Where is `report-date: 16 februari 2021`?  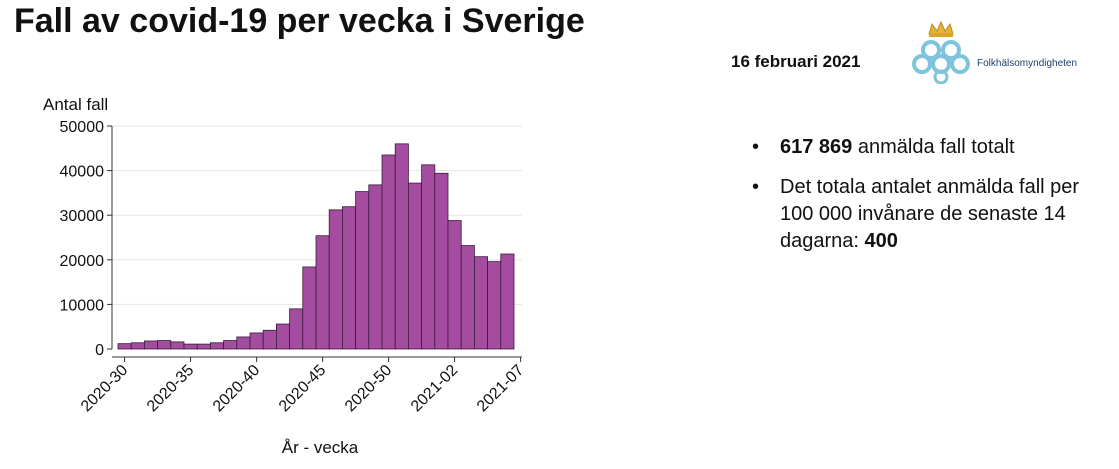 report-date: 16 februari 2021 is located at coordinates (796, 61).